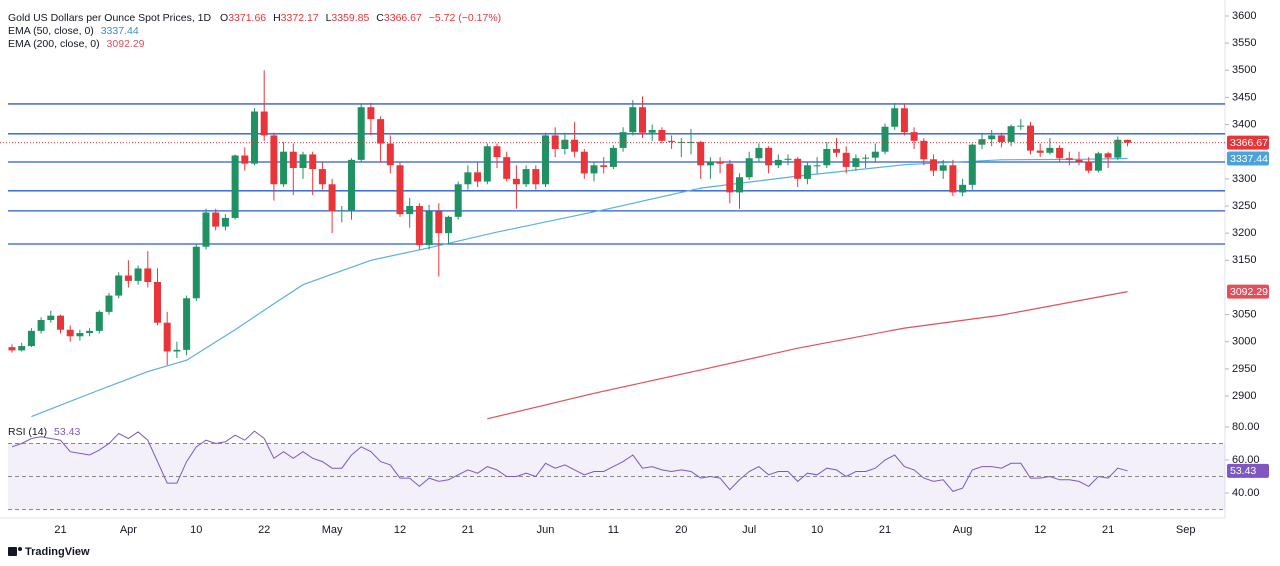  Describe the element at coordinates (403, 18) in the screenshot. I see `ohlc-value: 3366.67` at that location.